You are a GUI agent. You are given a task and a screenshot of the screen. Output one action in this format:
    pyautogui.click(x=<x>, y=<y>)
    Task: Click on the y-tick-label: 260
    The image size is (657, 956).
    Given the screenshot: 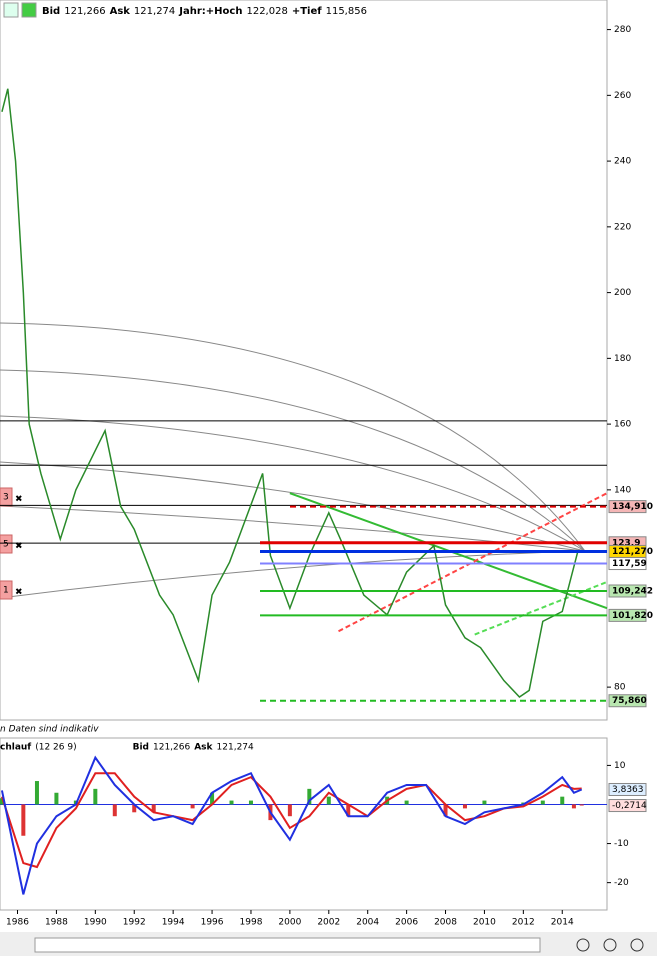 What is the action you would take?
    pyautogui.click(x=622, y=96)
    